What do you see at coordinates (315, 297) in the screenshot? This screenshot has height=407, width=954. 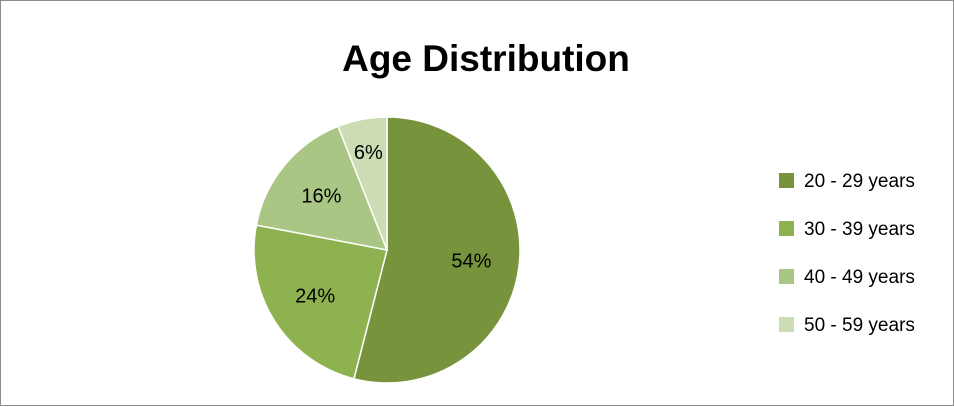 I see `slice-label-2: 24%` at bounding box center [315, 297].